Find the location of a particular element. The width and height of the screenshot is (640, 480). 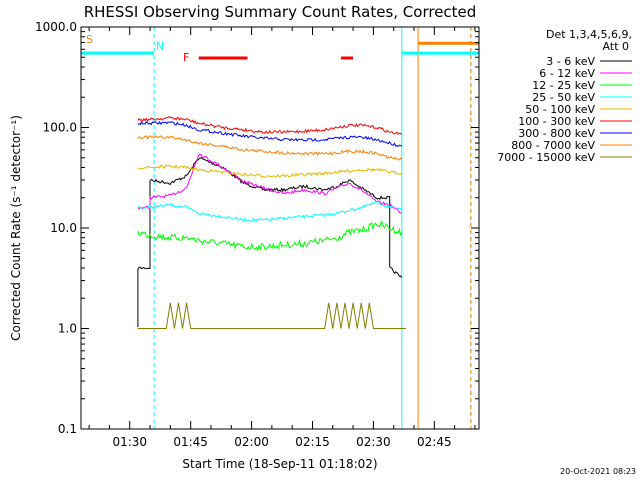

y-tick-label: 0.1 is located at coordinates (67, 429).